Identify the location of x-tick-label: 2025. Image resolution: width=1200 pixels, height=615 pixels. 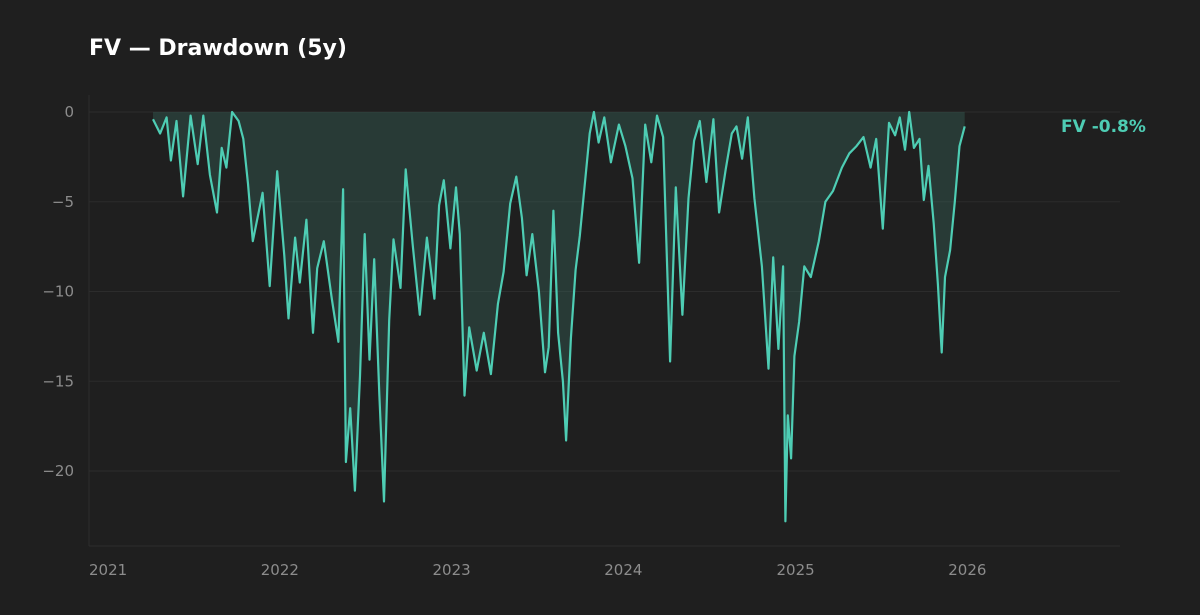
(795, 570).